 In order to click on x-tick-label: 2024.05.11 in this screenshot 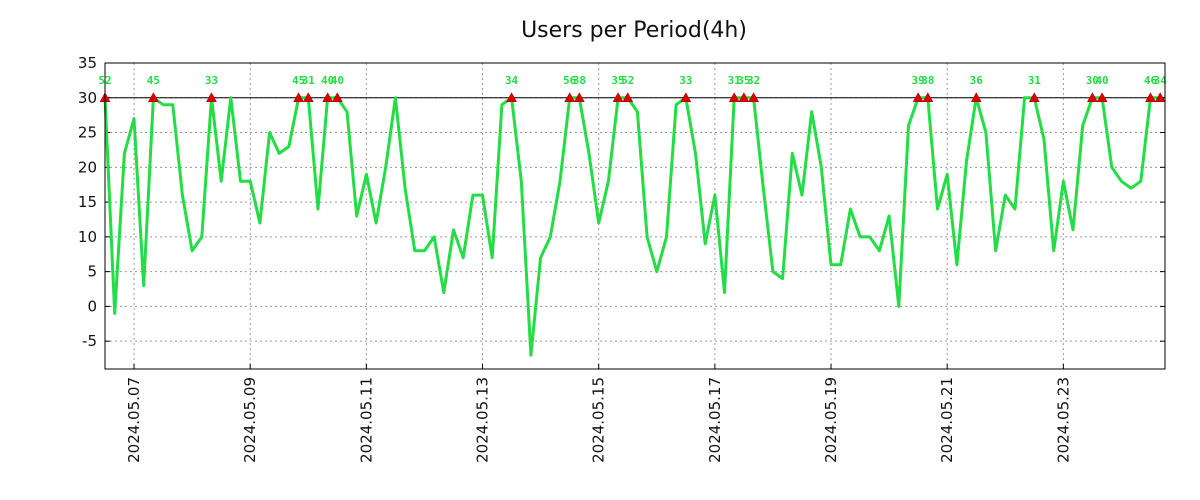, I will do `click(366, 420)`.